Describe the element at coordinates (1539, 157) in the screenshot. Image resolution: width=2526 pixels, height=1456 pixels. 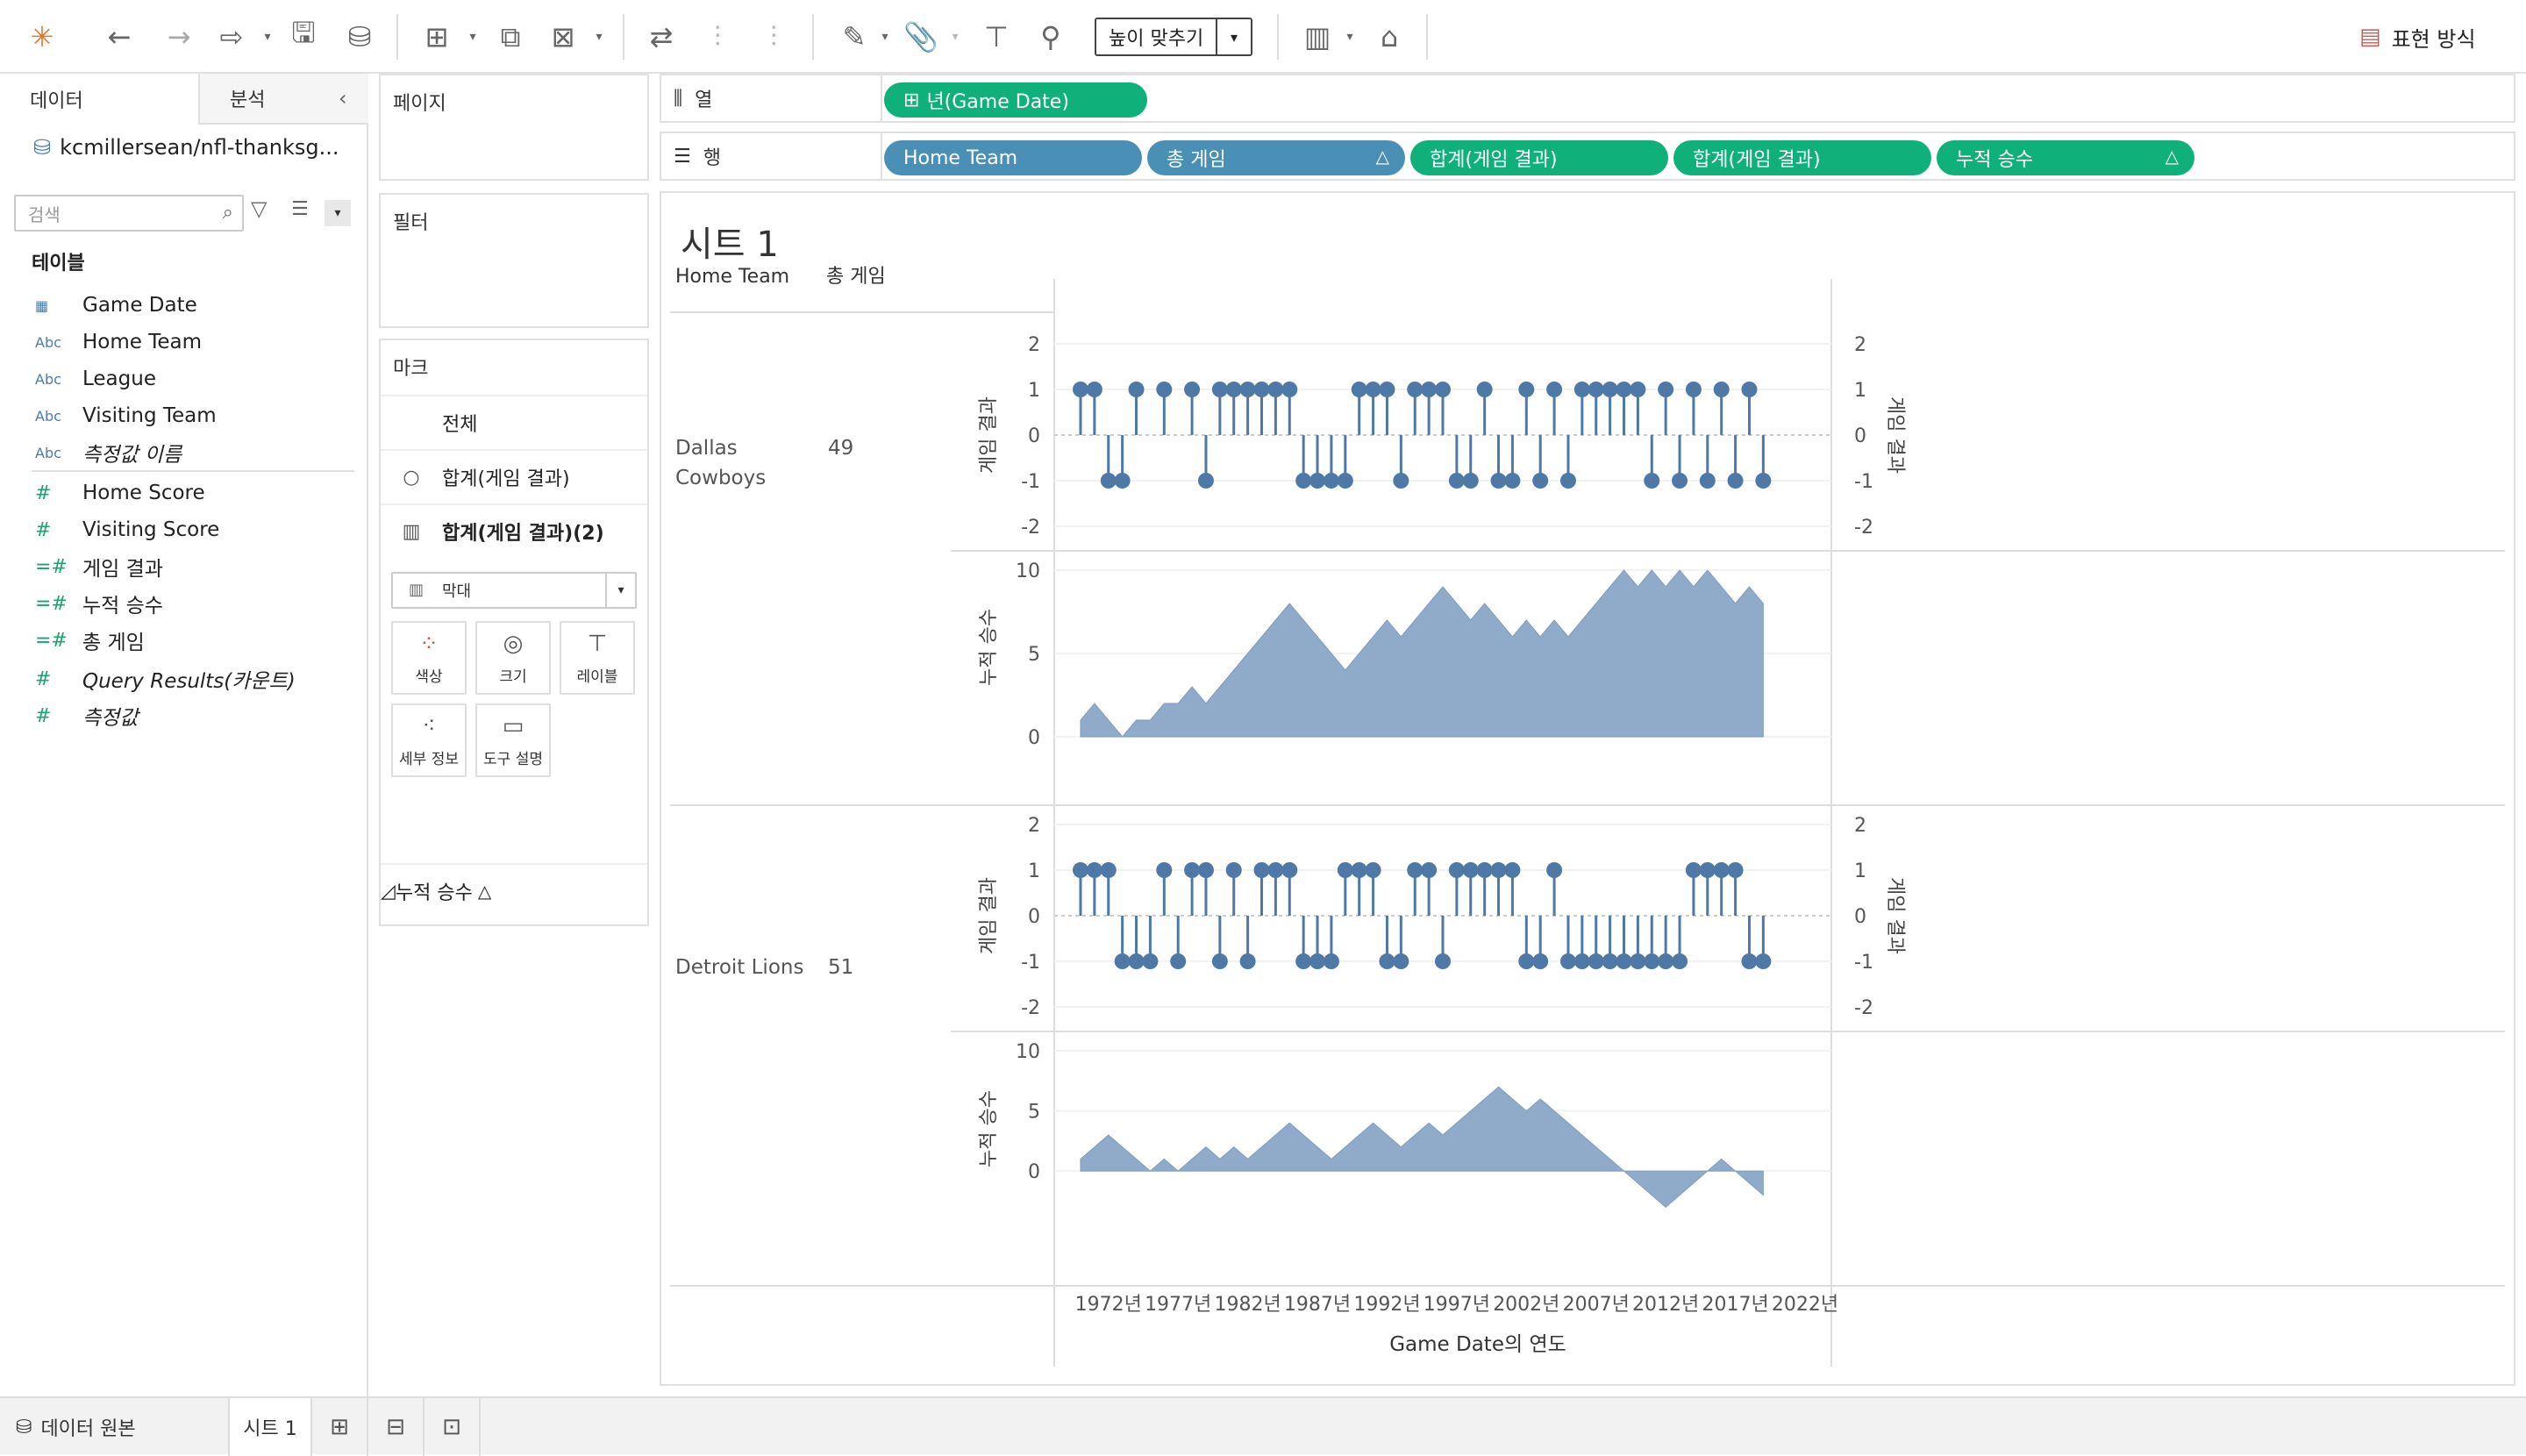
I see `pill-sum-result: 합계(게임 결과)` at that location.